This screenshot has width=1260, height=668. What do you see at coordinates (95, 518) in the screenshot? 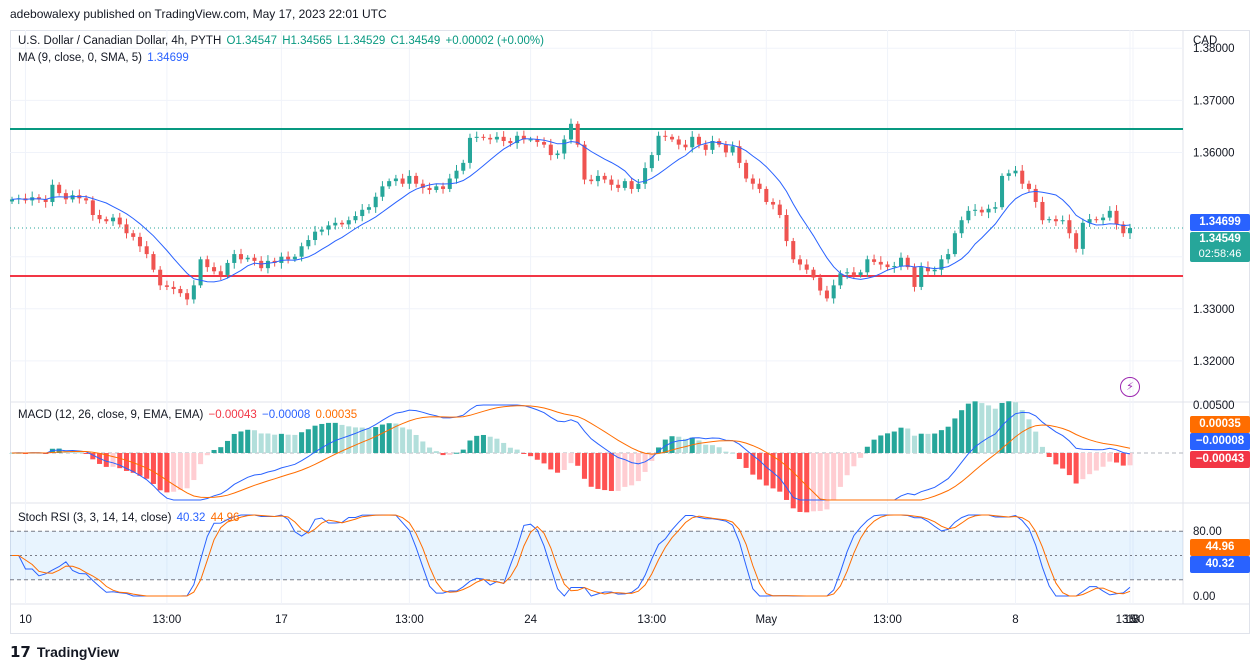
I see `stoch-label: Stoch RSI (3, 3, 14, 14, close)` at bounding box center [95, 518].